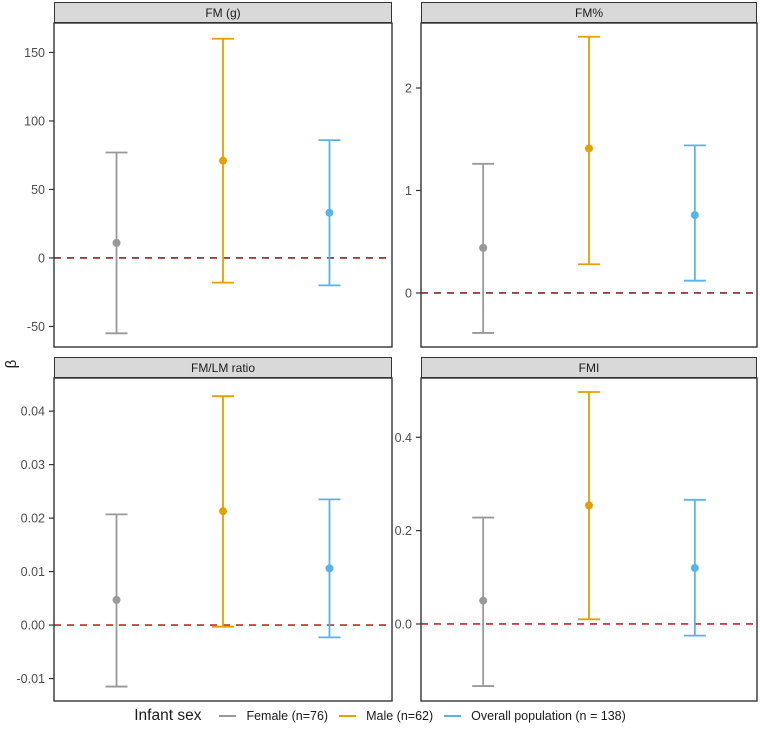 The width and height of the screenshot is (760, 732). I want to click on legend-item-female: Female (n=76), so click(273, 716).